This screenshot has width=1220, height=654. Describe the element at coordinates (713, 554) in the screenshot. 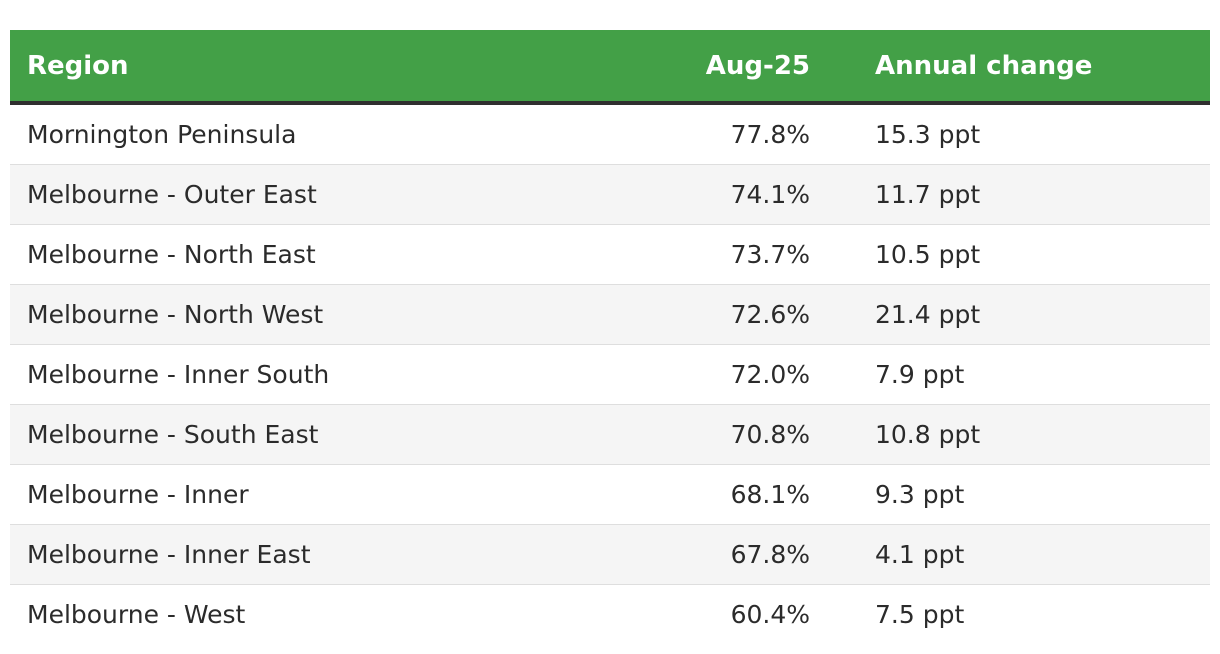

I see `cell-value: 67.8%` at that location.